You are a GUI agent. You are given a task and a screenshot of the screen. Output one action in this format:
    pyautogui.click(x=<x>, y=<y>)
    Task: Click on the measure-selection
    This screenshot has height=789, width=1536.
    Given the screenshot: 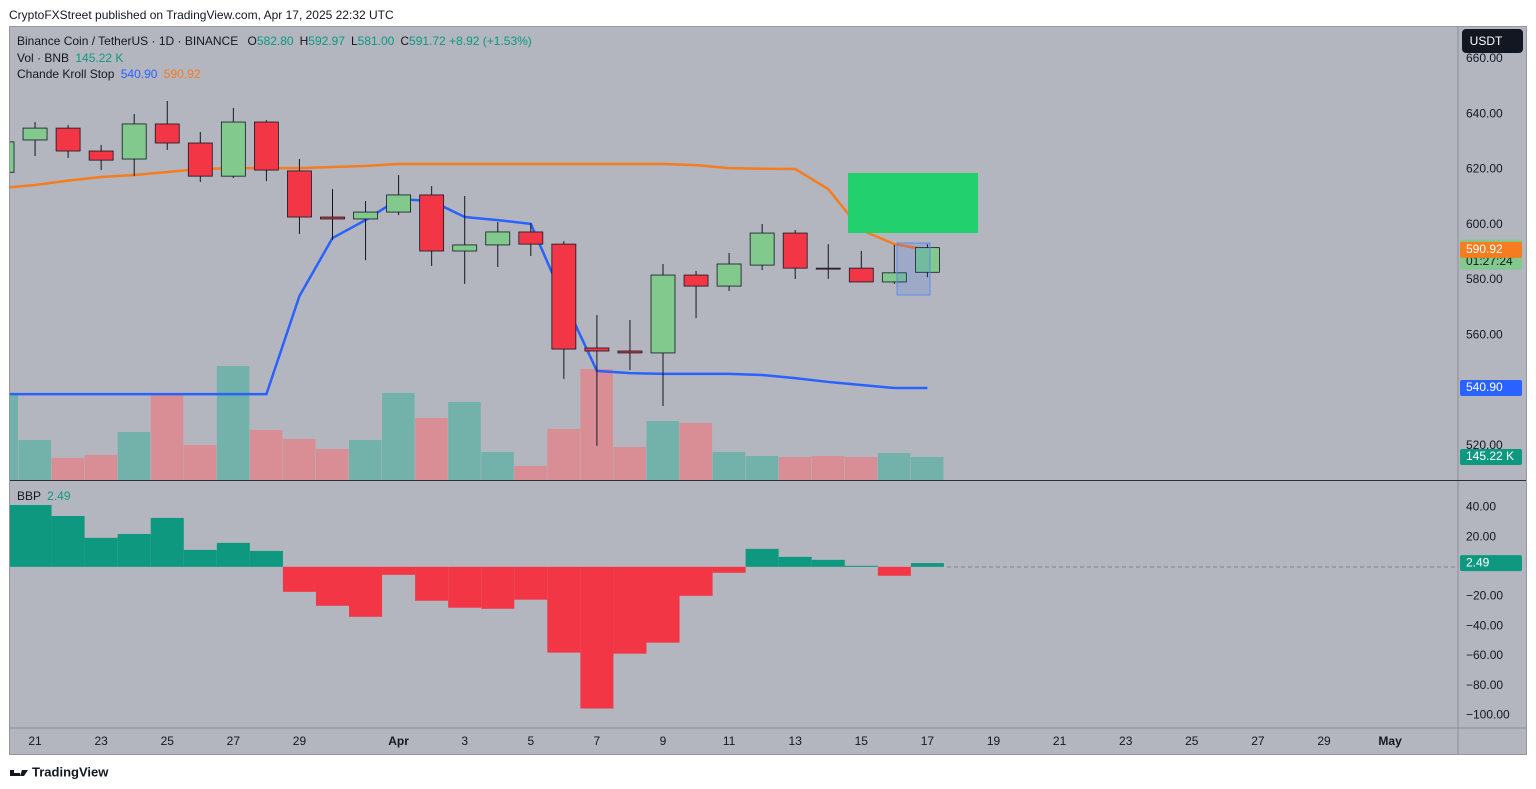 What is the action you would take?
    pyautogui.click(x=913, y=269)
    